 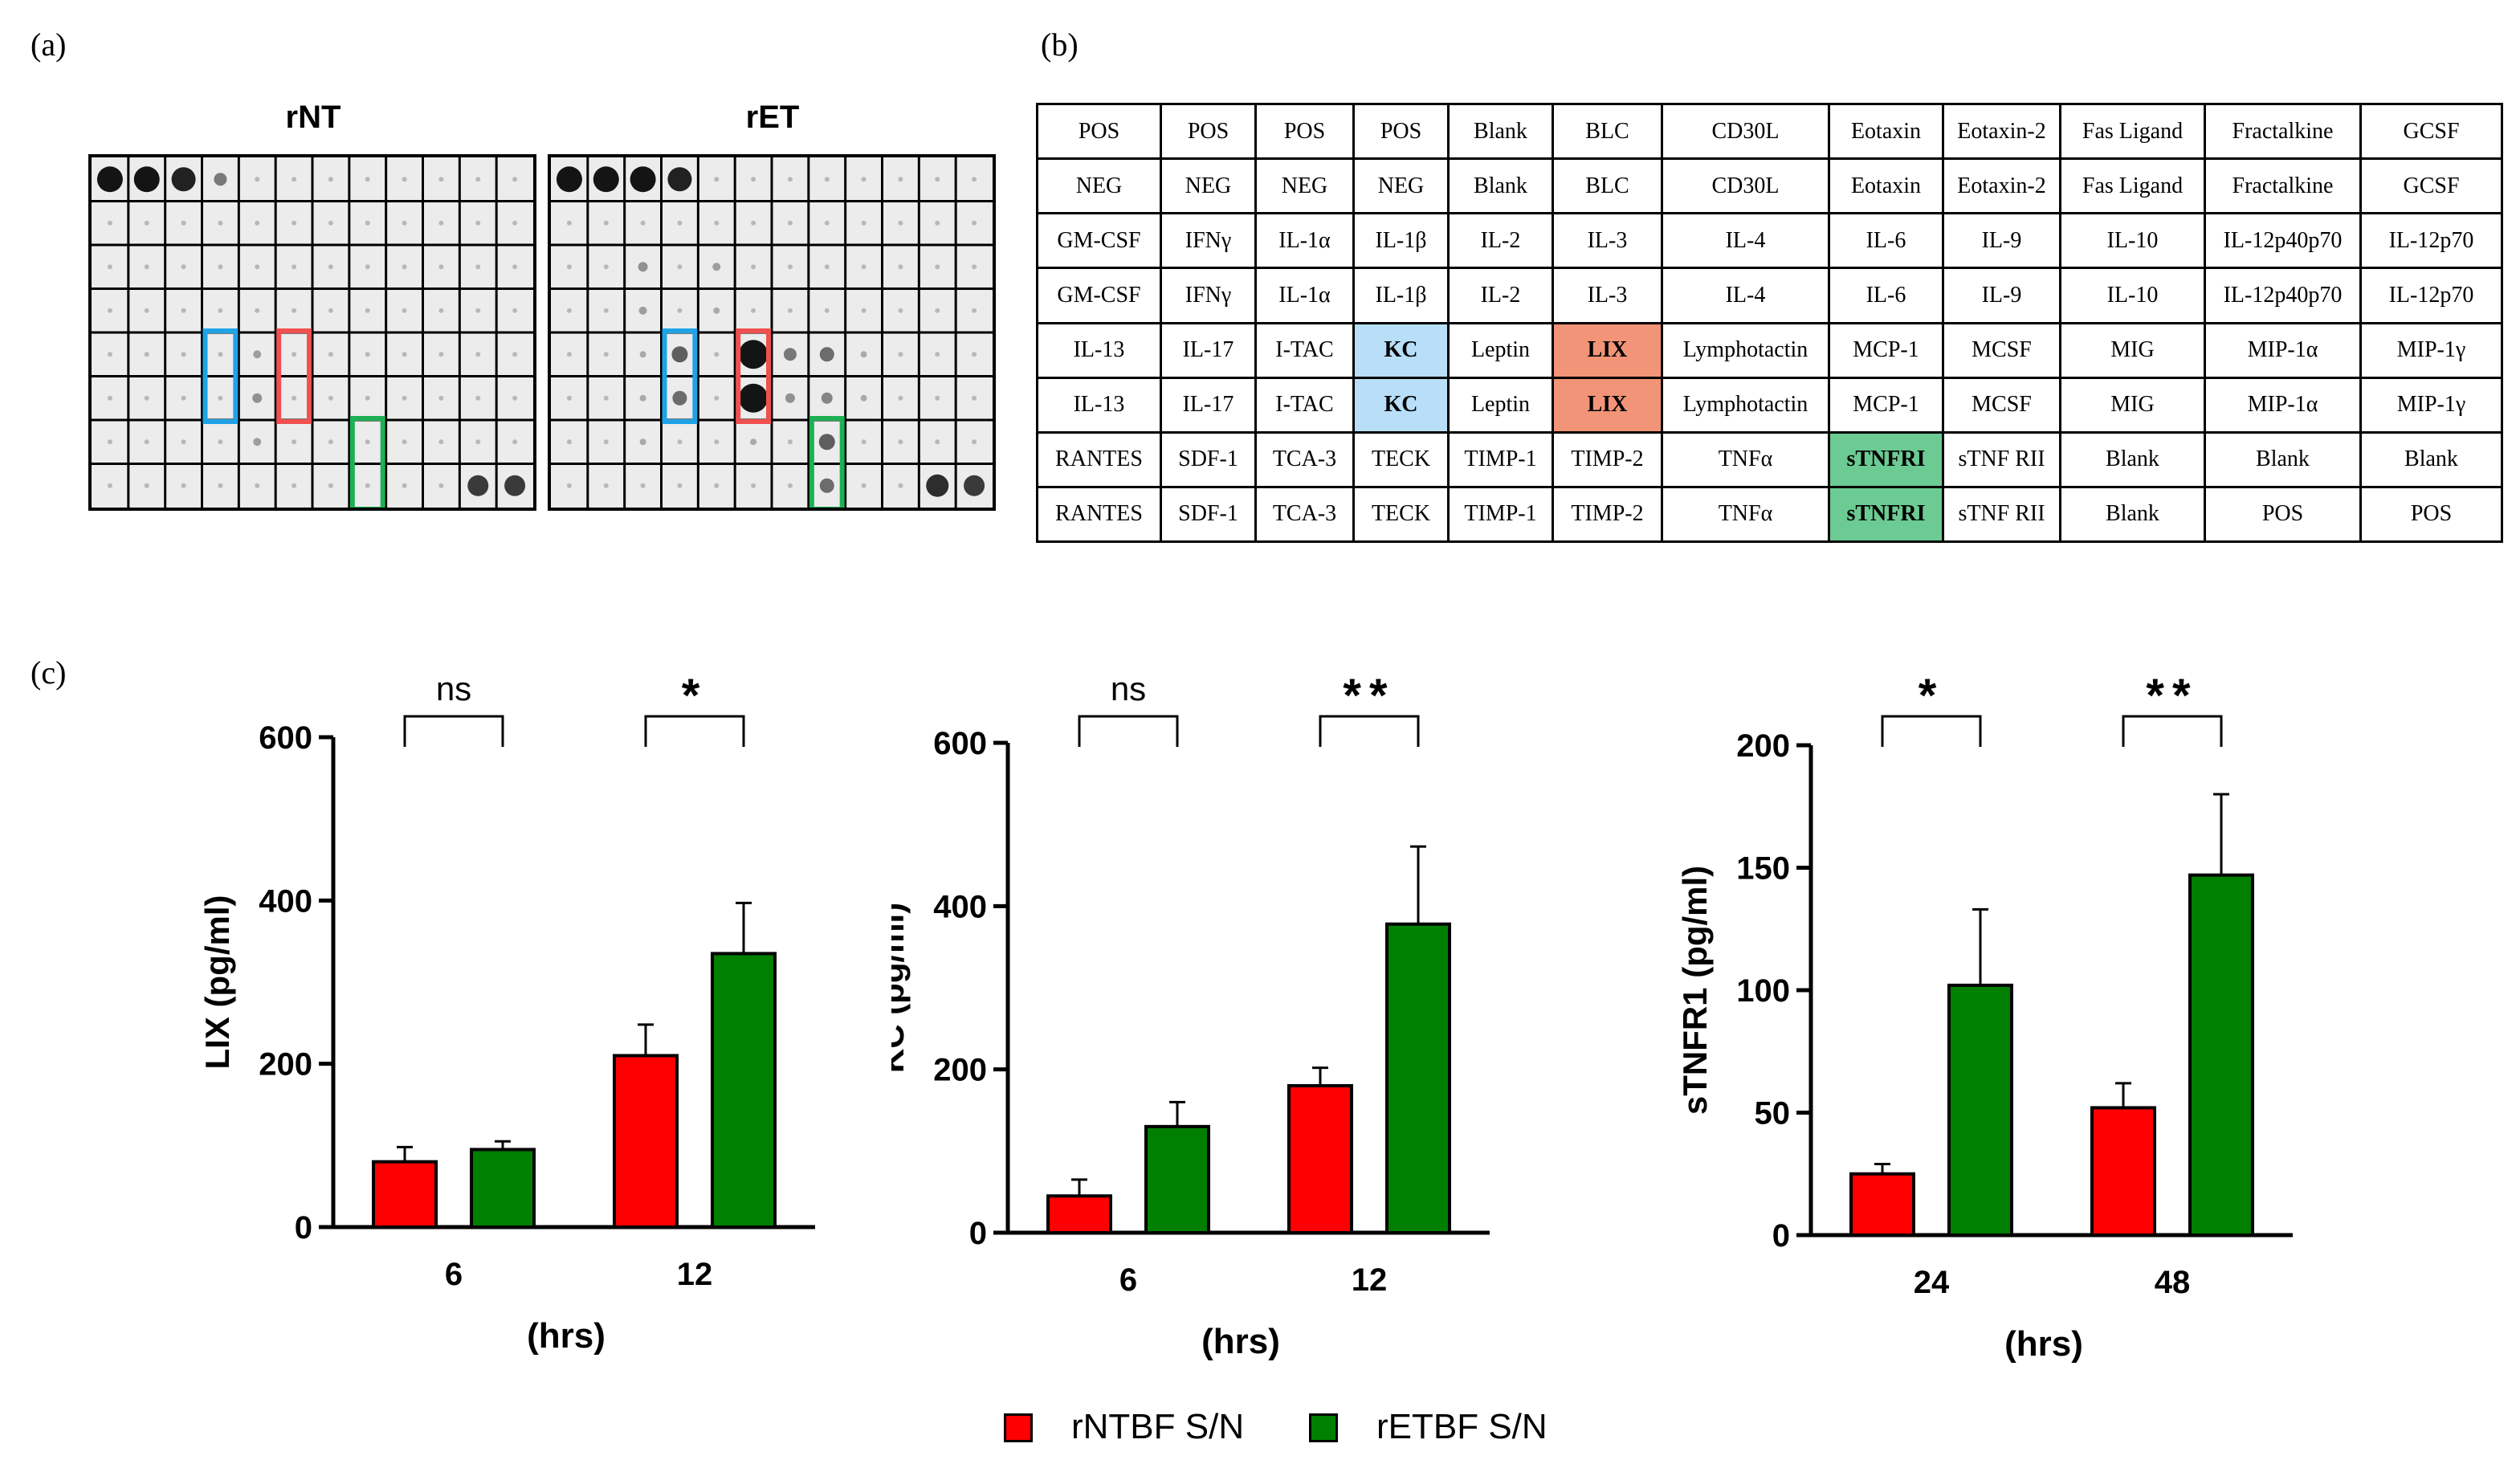 I want to click on table-cell: IL-12p40p70, so click(x=2283, y=295).